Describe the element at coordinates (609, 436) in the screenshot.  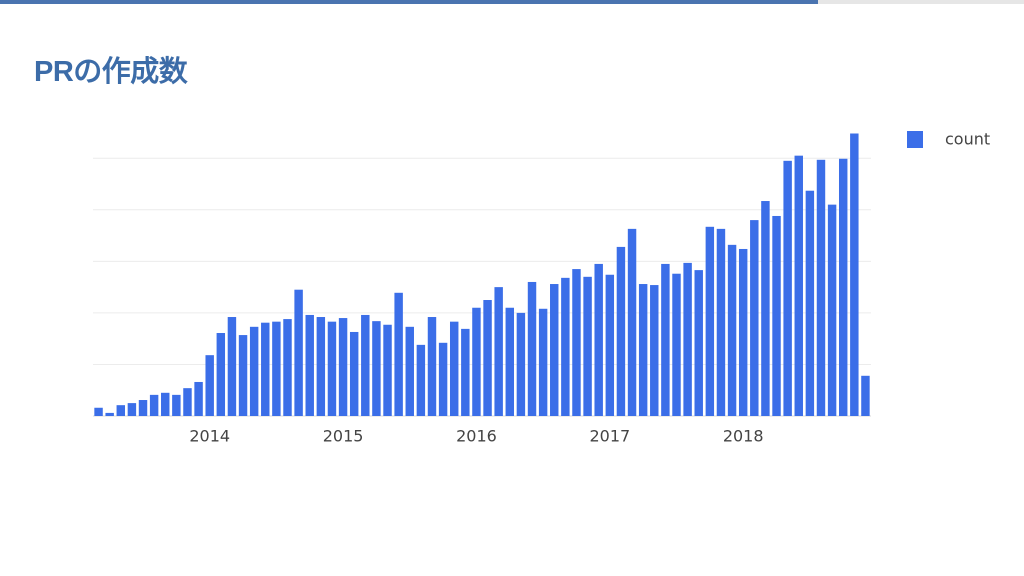
I see `x-tick-label: 2017` at that location.